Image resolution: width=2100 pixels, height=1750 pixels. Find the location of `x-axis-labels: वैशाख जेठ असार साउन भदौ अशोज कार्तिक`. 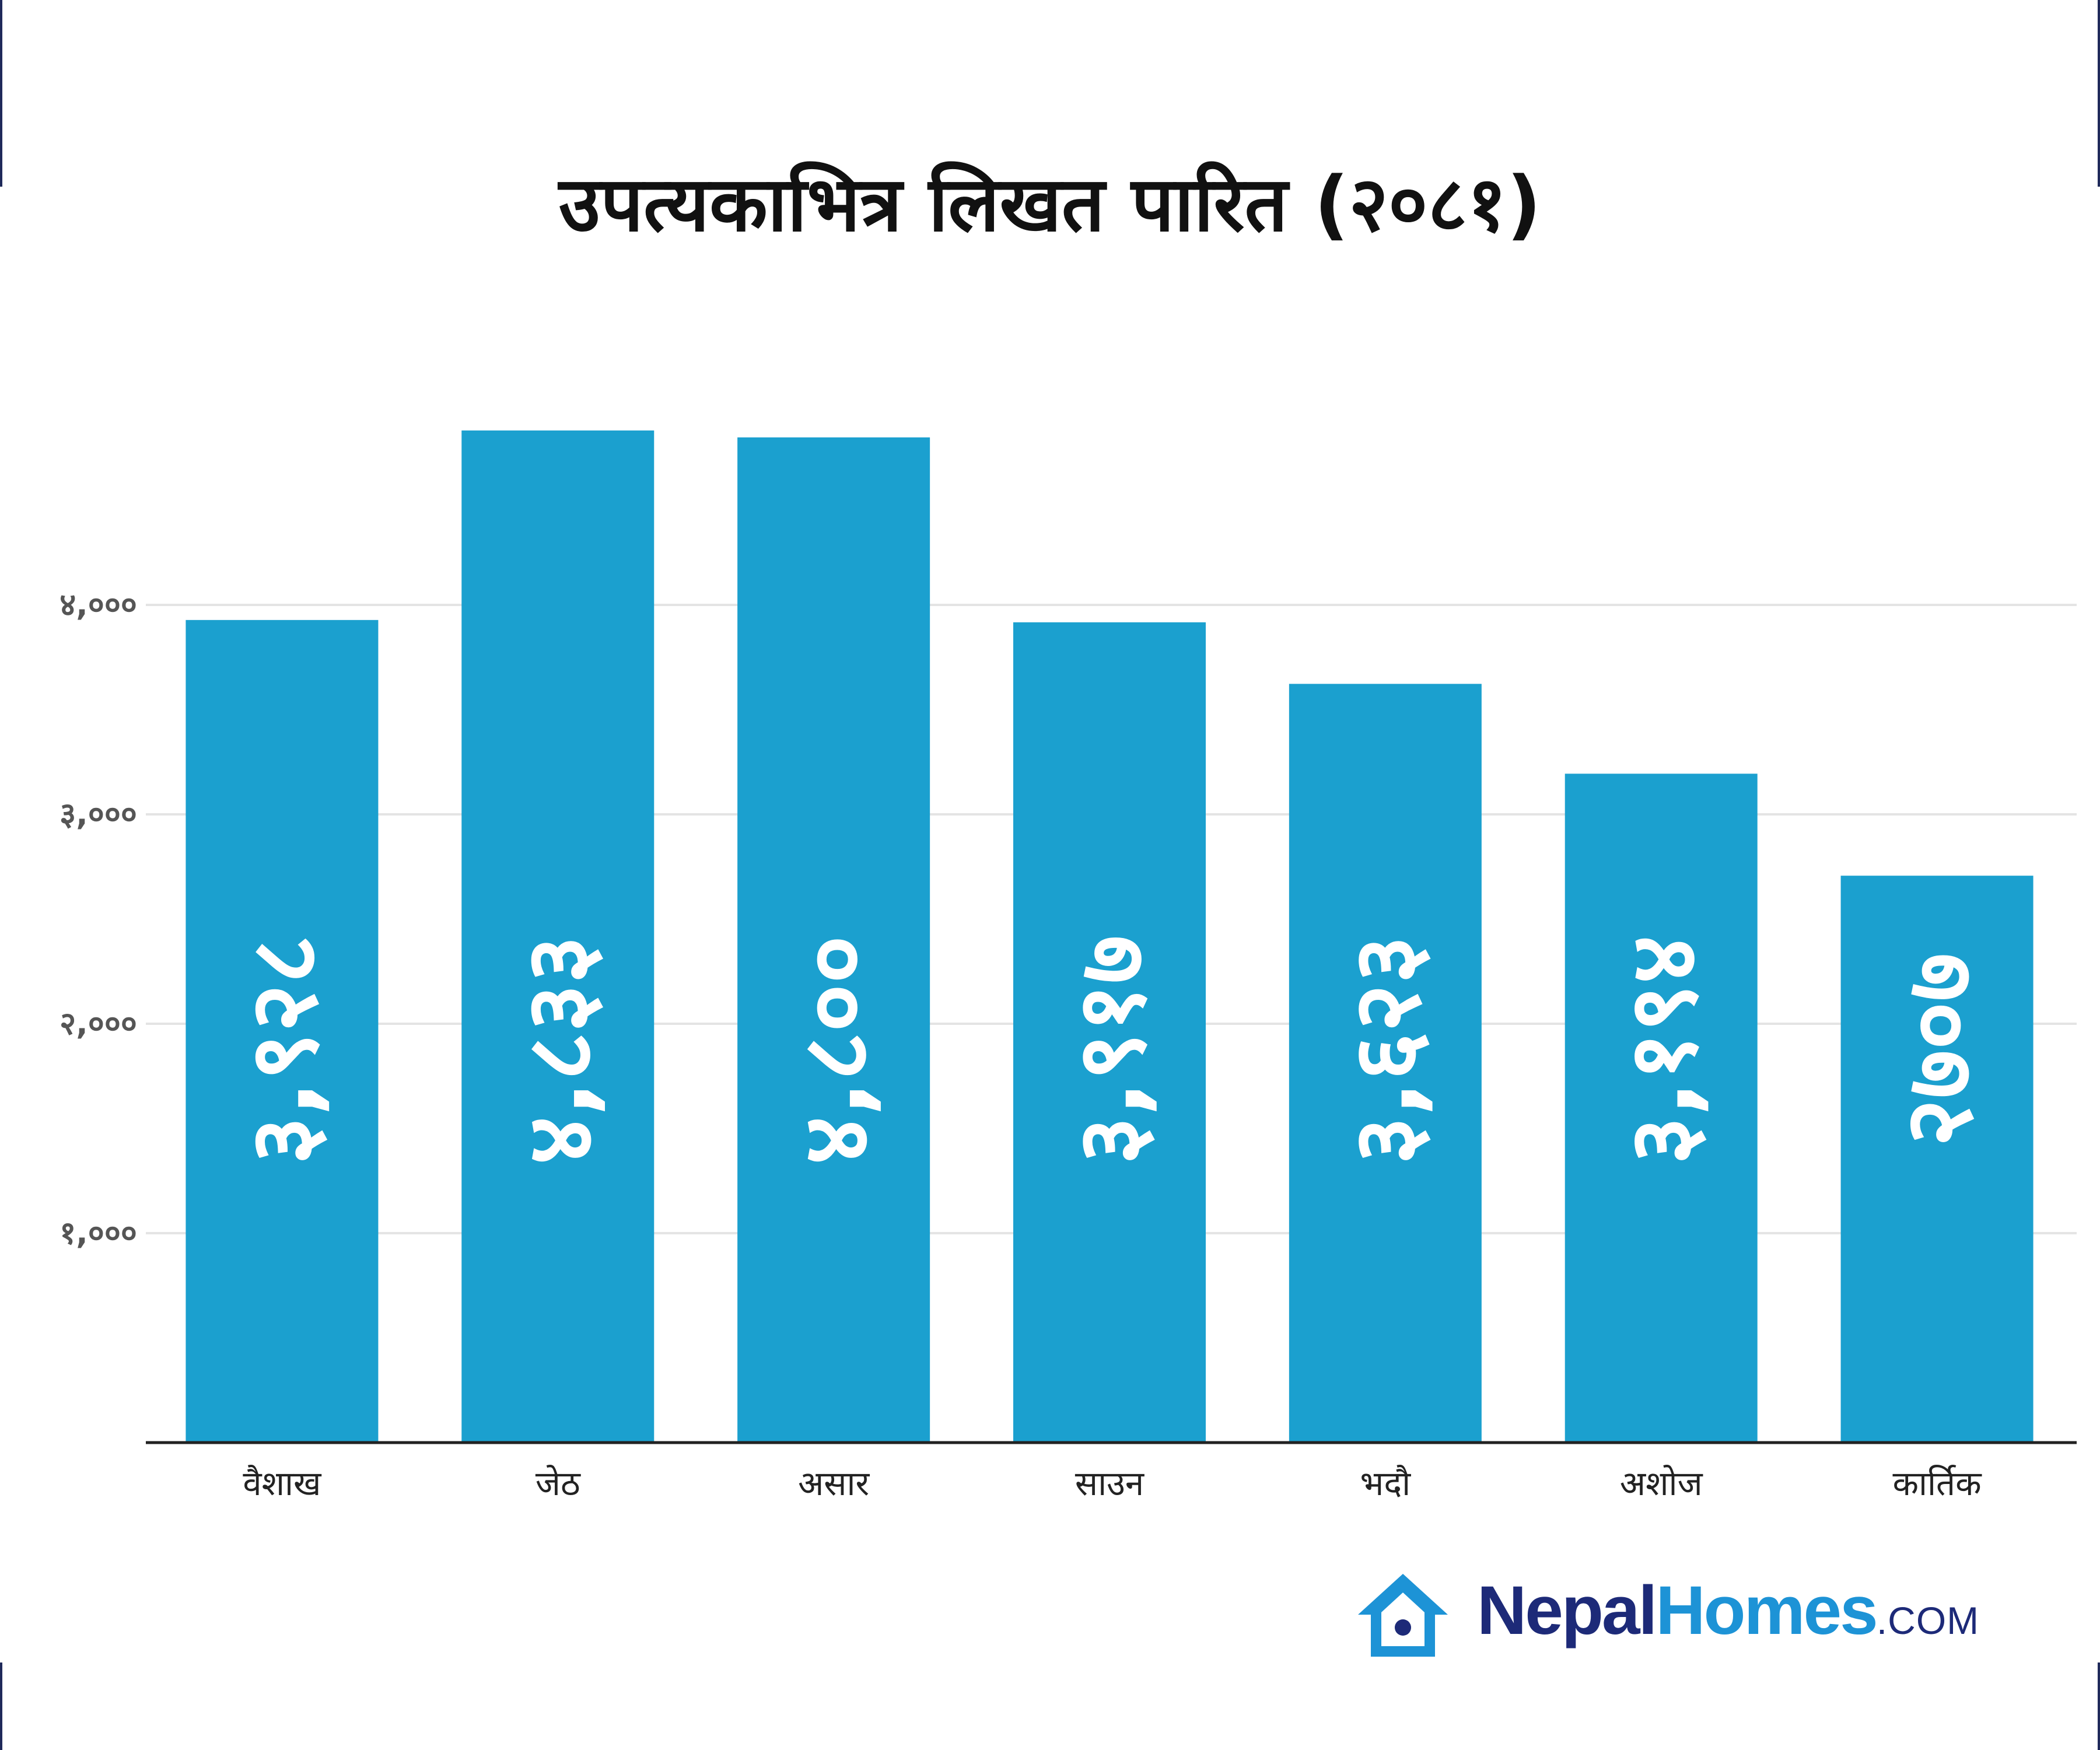

x-axis-labels: वैशाख जेठ असार साउन भदौ अशोज कार्तिक is located at coordinates (1112, 1483).